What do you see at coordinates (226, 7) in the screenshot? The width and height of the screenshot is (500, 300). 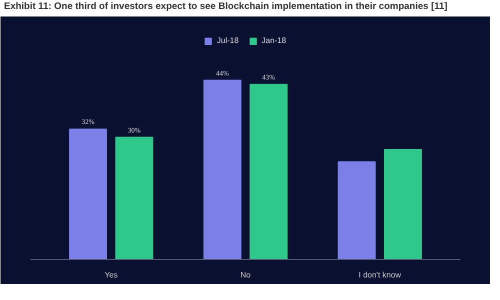 I see `chart-title: Exhibit 11: One third of investors expect to see Blockchain implementation in their companies [11]` at bounding box center [226, 7].